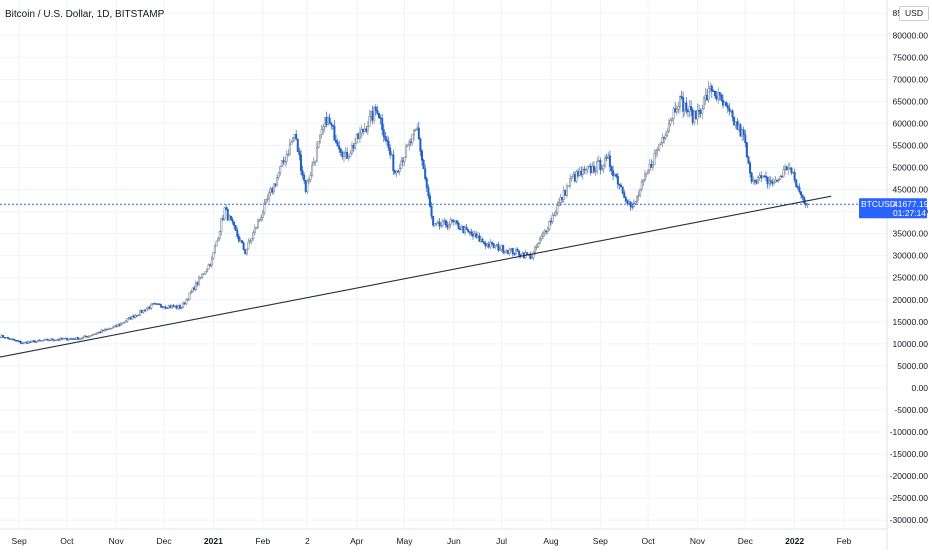 Image resolution: width=932 pixels, height=555 pixels. What do you see at coordinates (911, 190) in the screenshot?
I see `y-tick-label: 45000.00` at bounding box center [911, 190].